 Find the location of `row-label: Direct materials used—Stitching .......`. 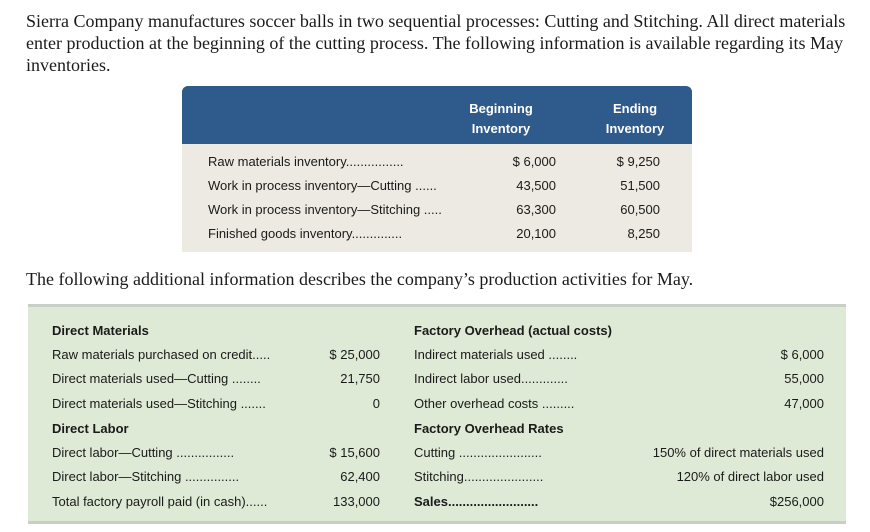

row-label: Direct materials used—Stitching ....... is located at coordinates (159, 403).